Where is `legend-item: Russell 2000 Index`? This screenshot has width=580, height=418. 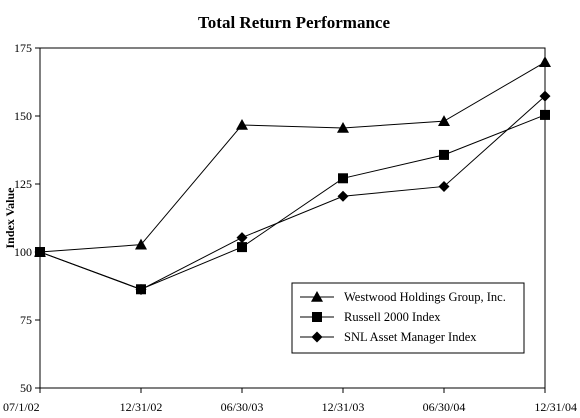
legend-item: Russell 2000 Index is located at coordinates (370, 317).